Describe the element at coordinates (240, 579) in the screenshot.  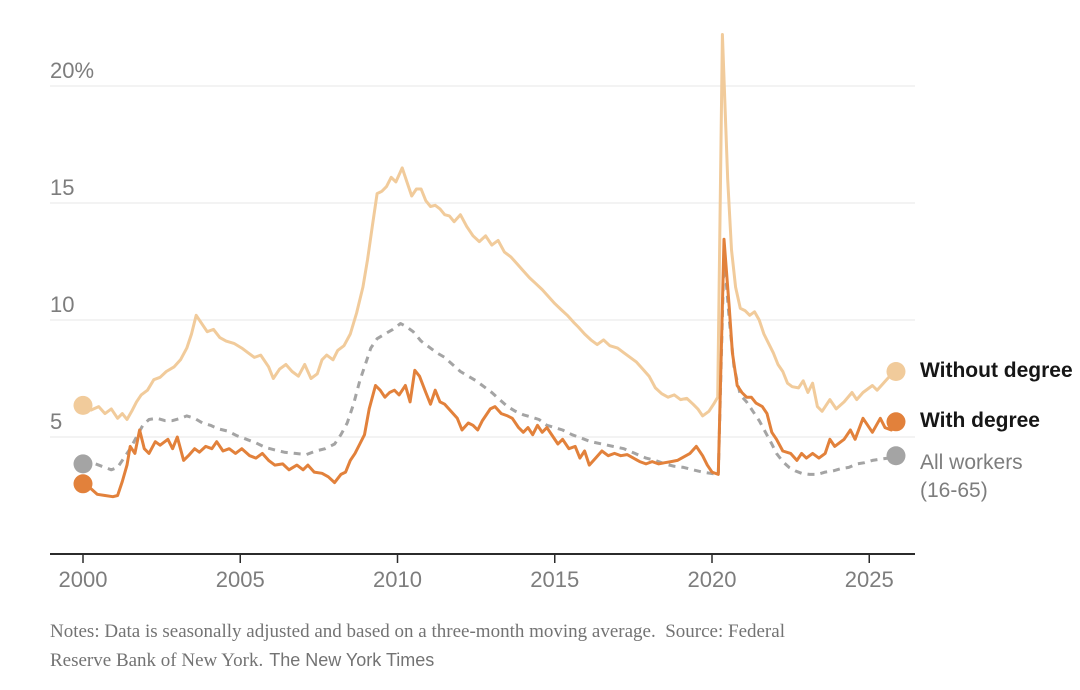
I see `x-tick-label-2005: 2005` at that location.